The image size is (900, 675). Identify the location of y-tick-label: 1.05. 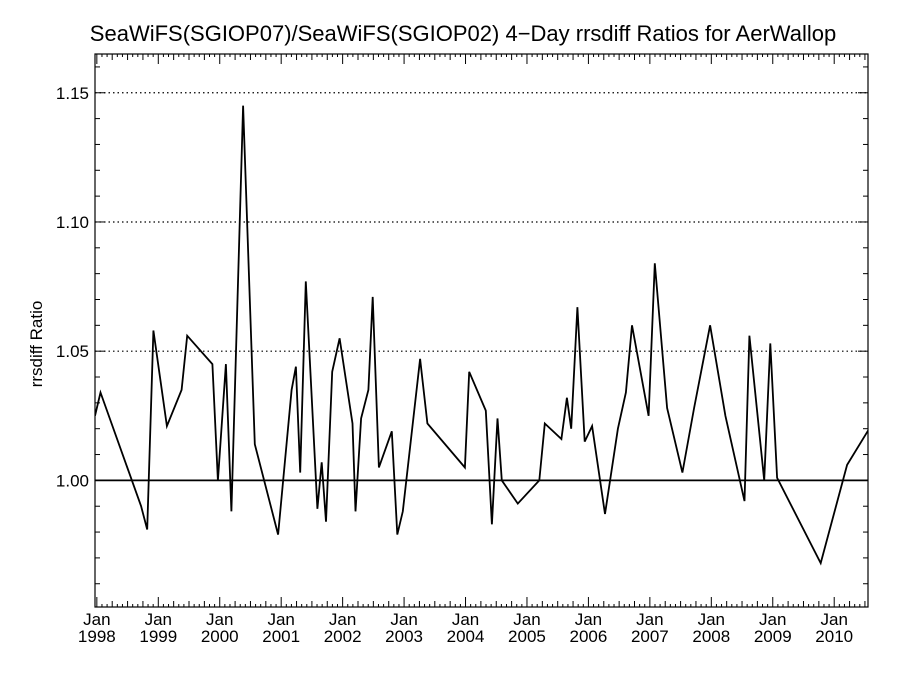
(72, 351).